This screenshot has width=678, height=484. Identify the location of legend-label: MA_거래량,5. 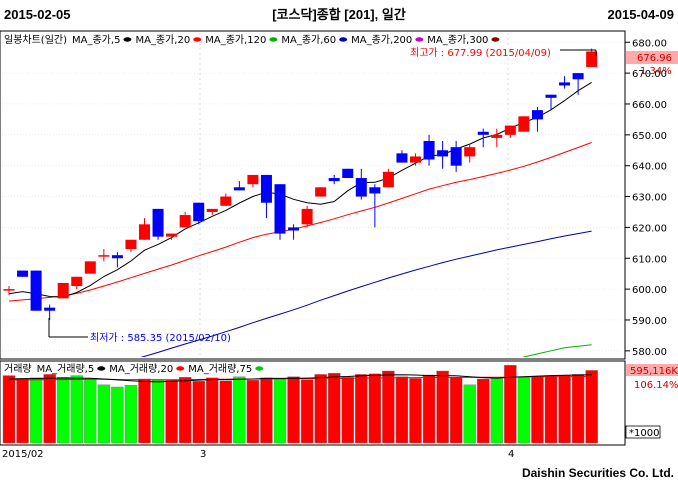
(66, 369).